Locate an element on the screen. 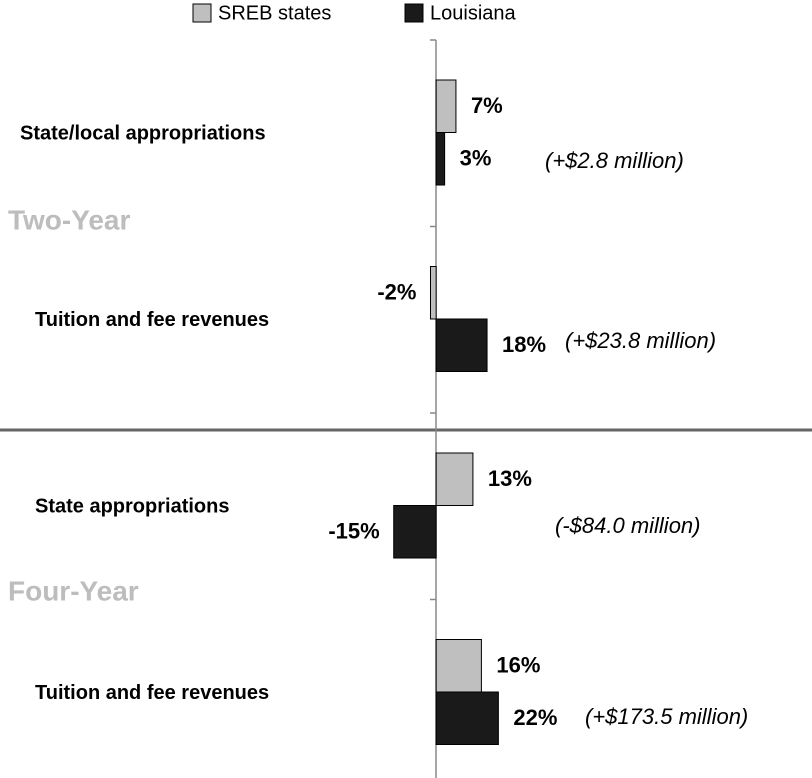  value-label: 22% is located at coordinates (535, 717).